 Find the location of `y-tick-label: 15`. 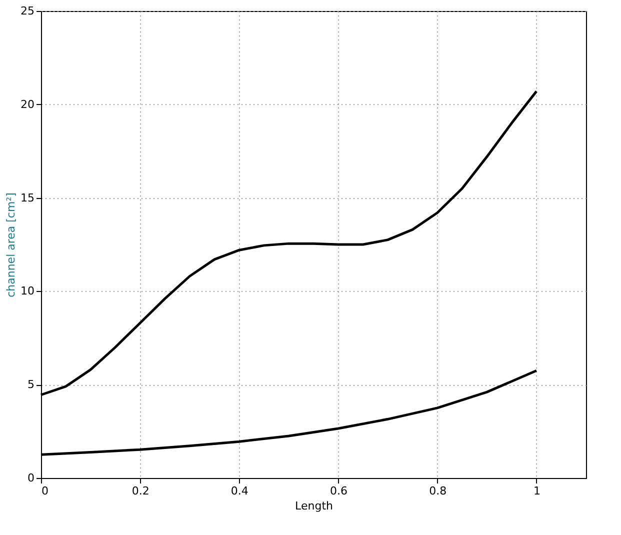

y-tick-label: 15 is located at coordinates (27, 197).